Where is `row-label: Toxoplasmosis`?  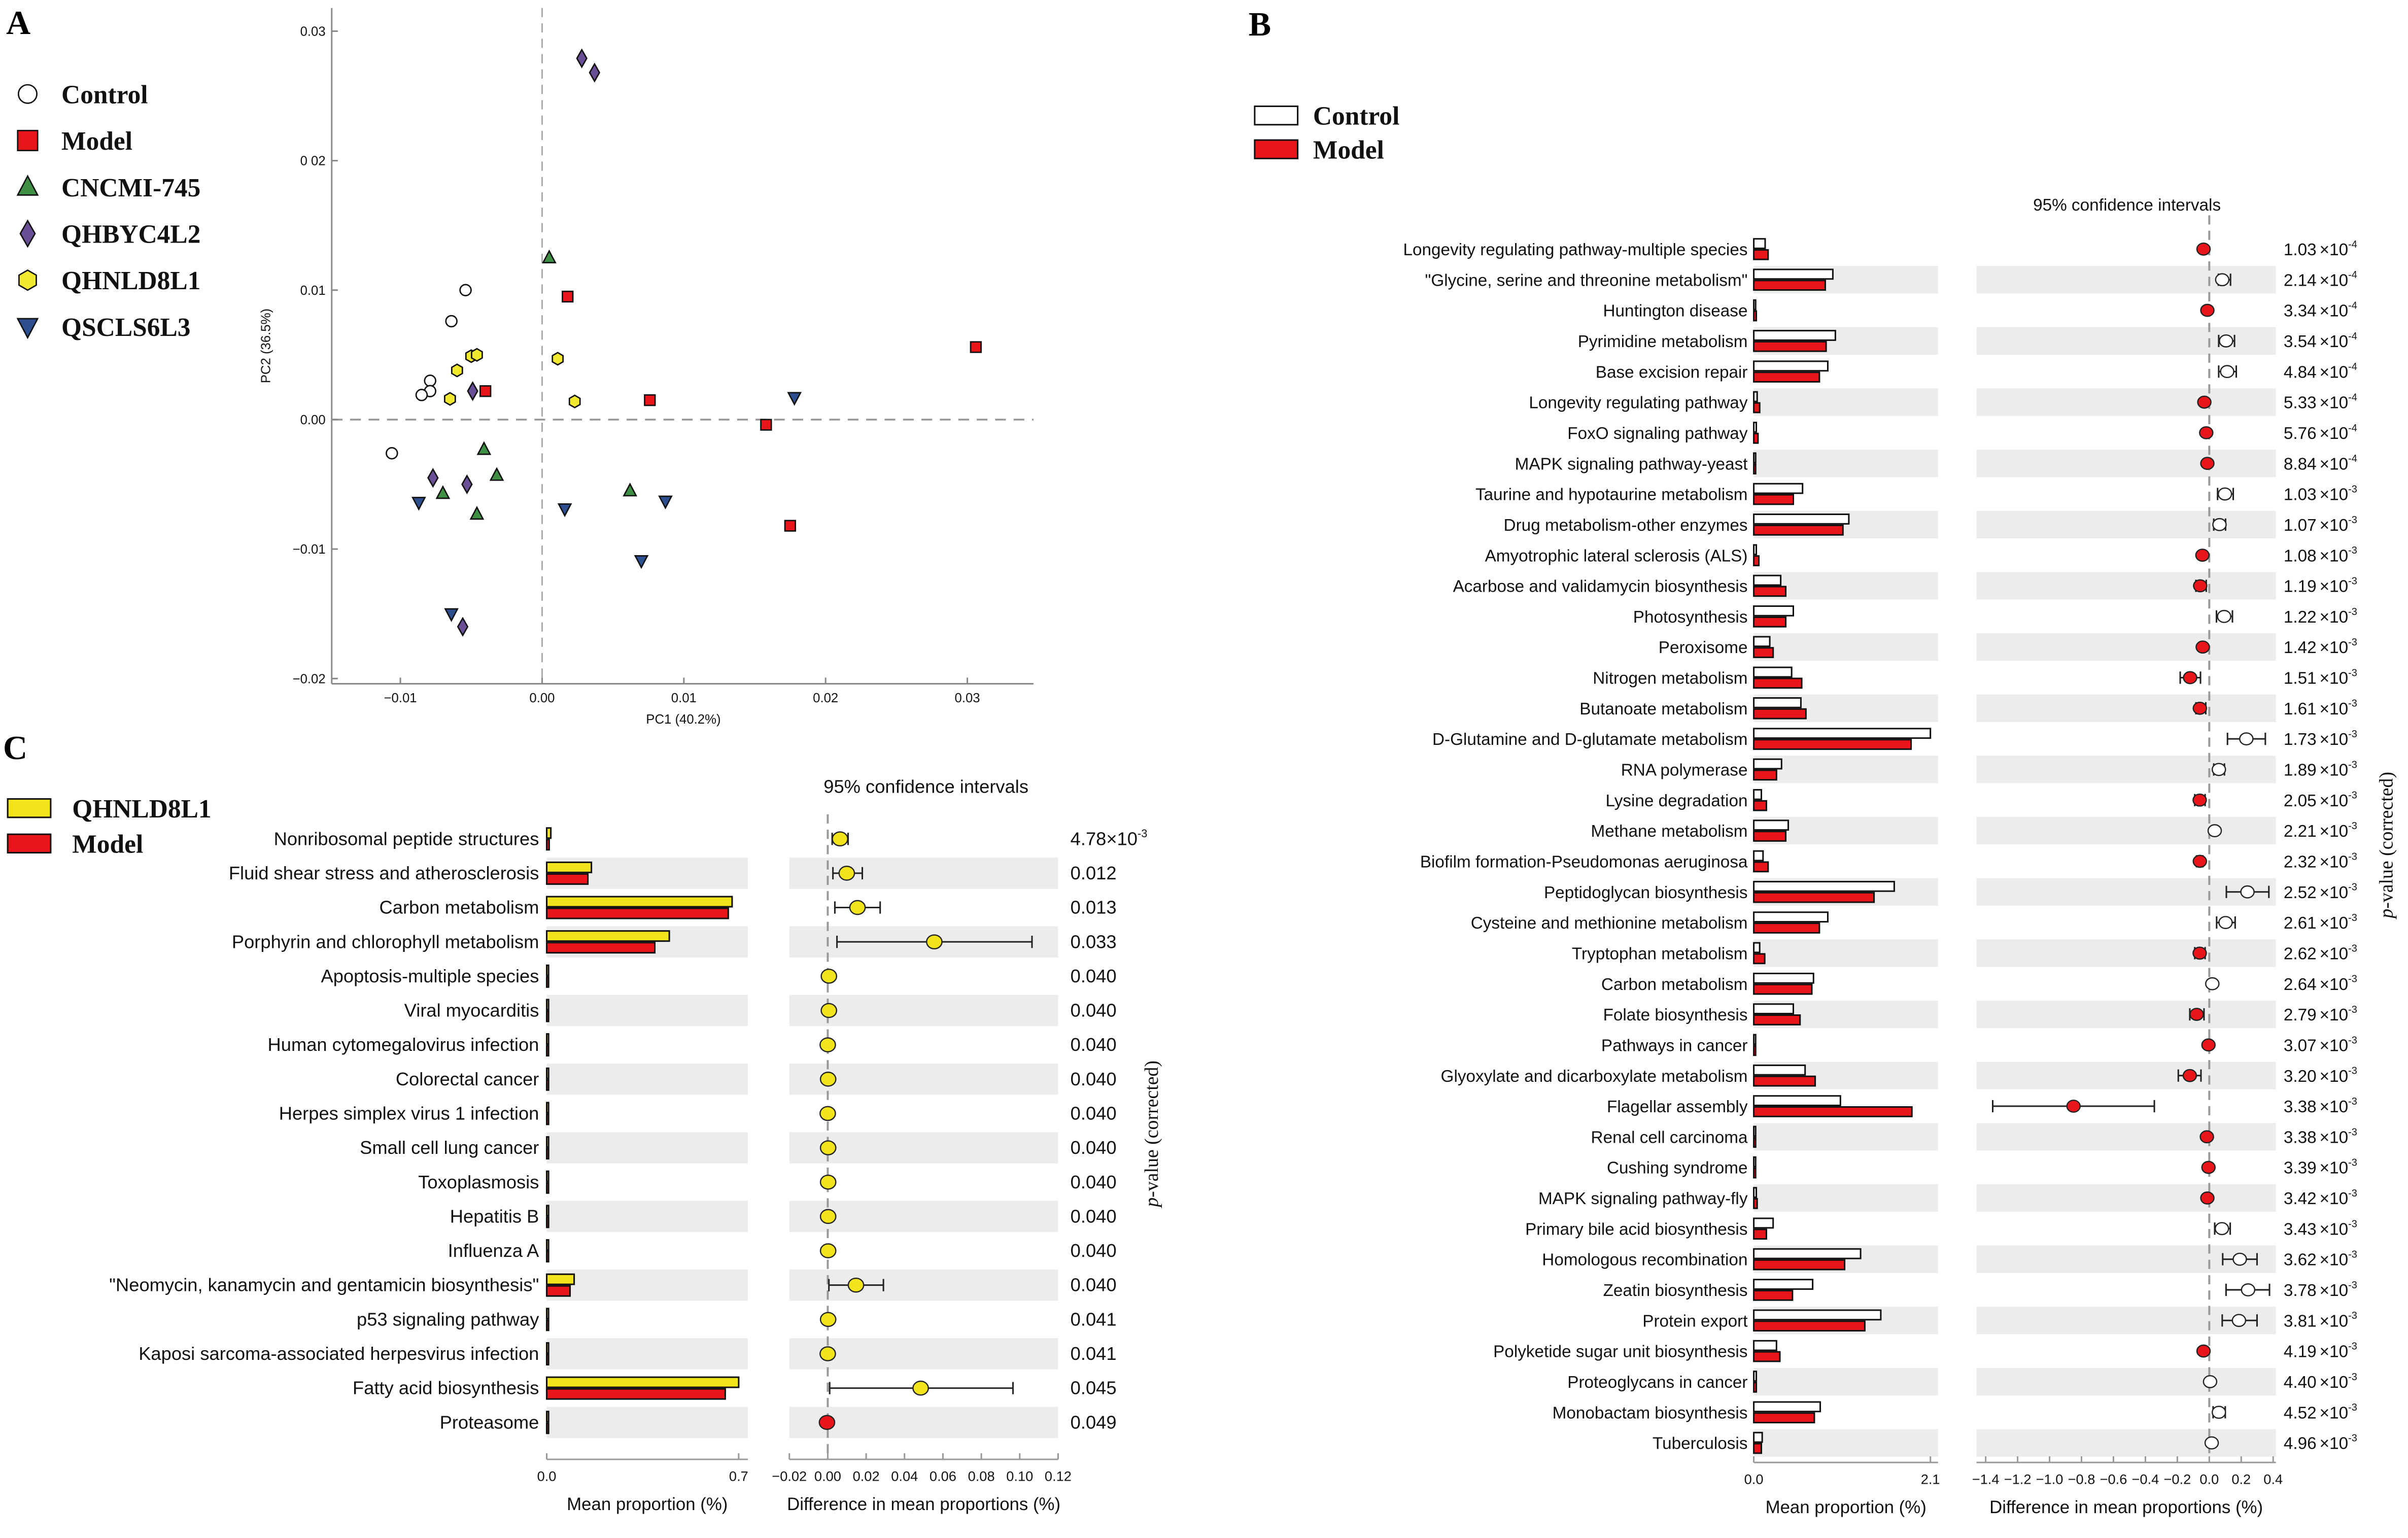 row-label: Toxoplasmosis is located at coordinates (479, 1182).